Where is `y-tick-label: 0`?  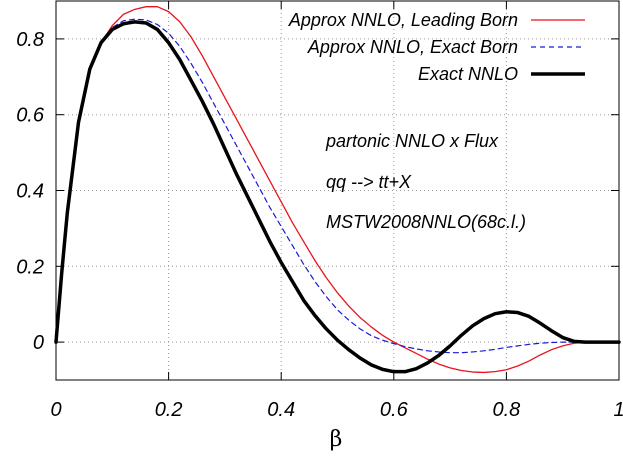 y-tick-label: 0 is located at coordinates (38, 343).